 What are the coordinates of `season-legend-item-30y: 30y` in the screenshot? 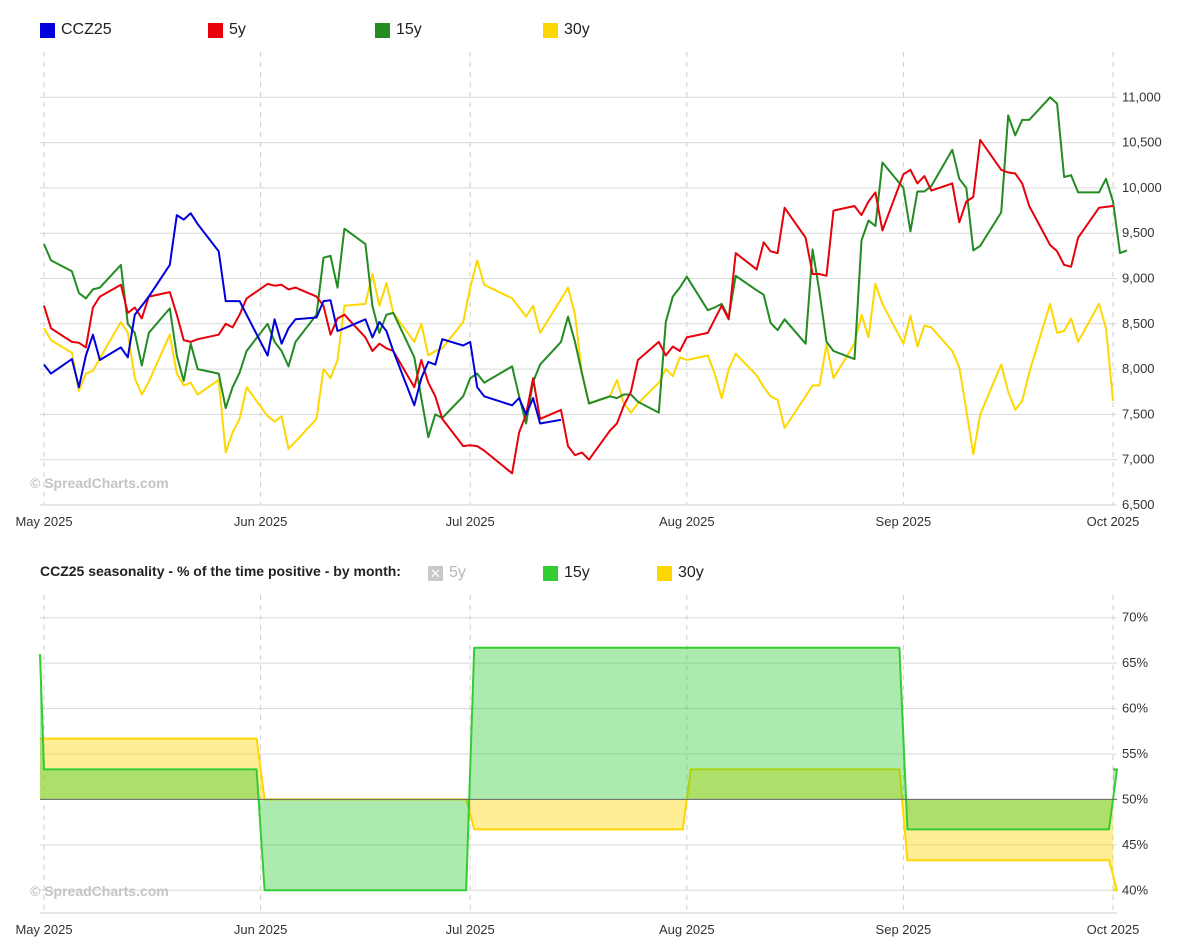 It's located at (680, 573).